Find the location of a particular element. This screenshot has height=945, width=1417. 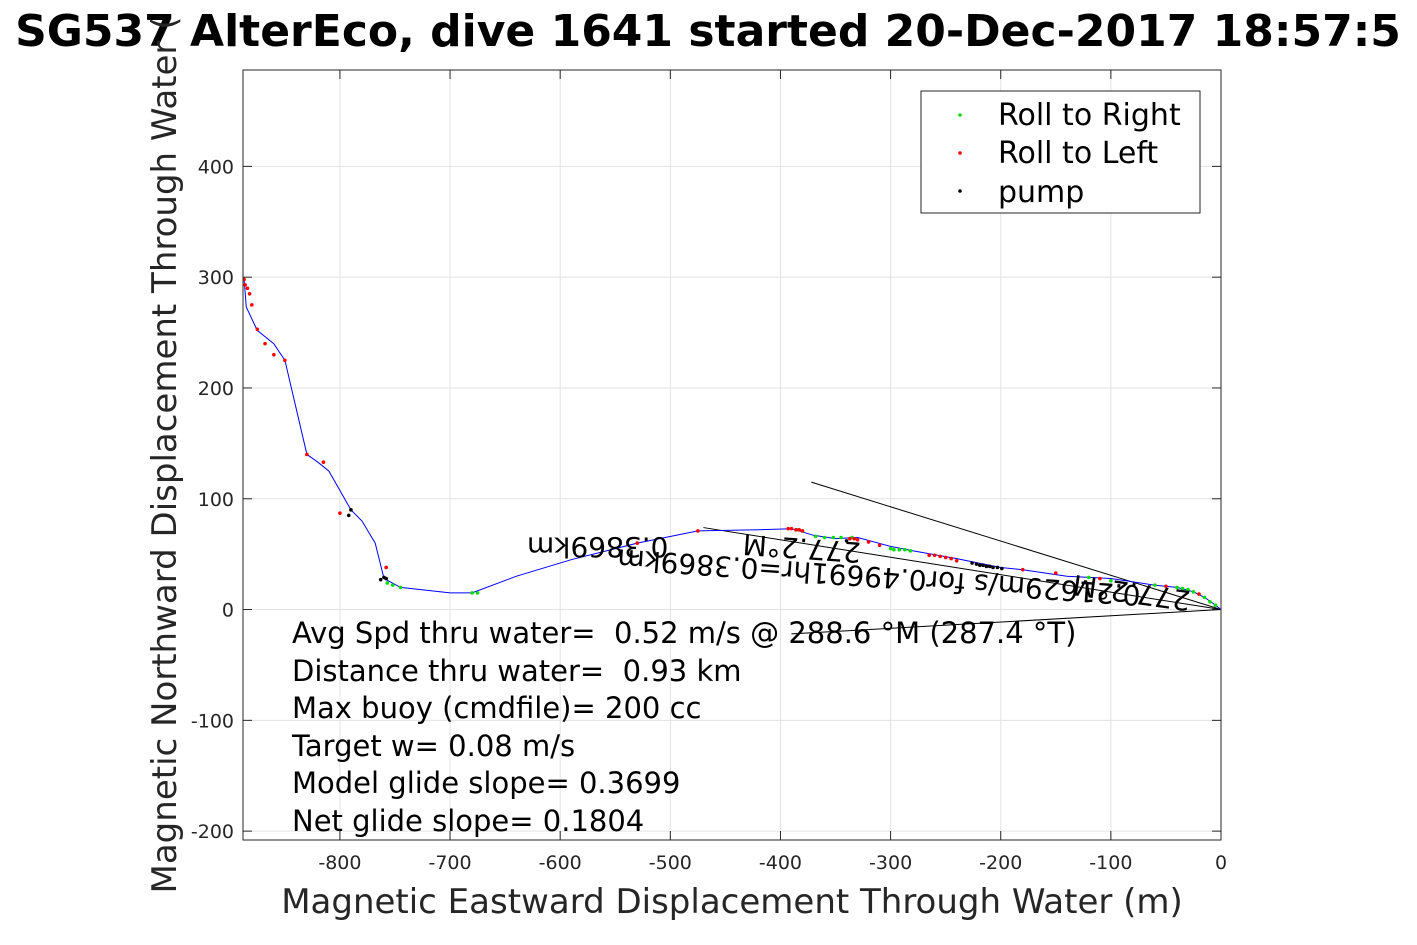

x-tick-label: -200 is located at coordinates (1000, 863).